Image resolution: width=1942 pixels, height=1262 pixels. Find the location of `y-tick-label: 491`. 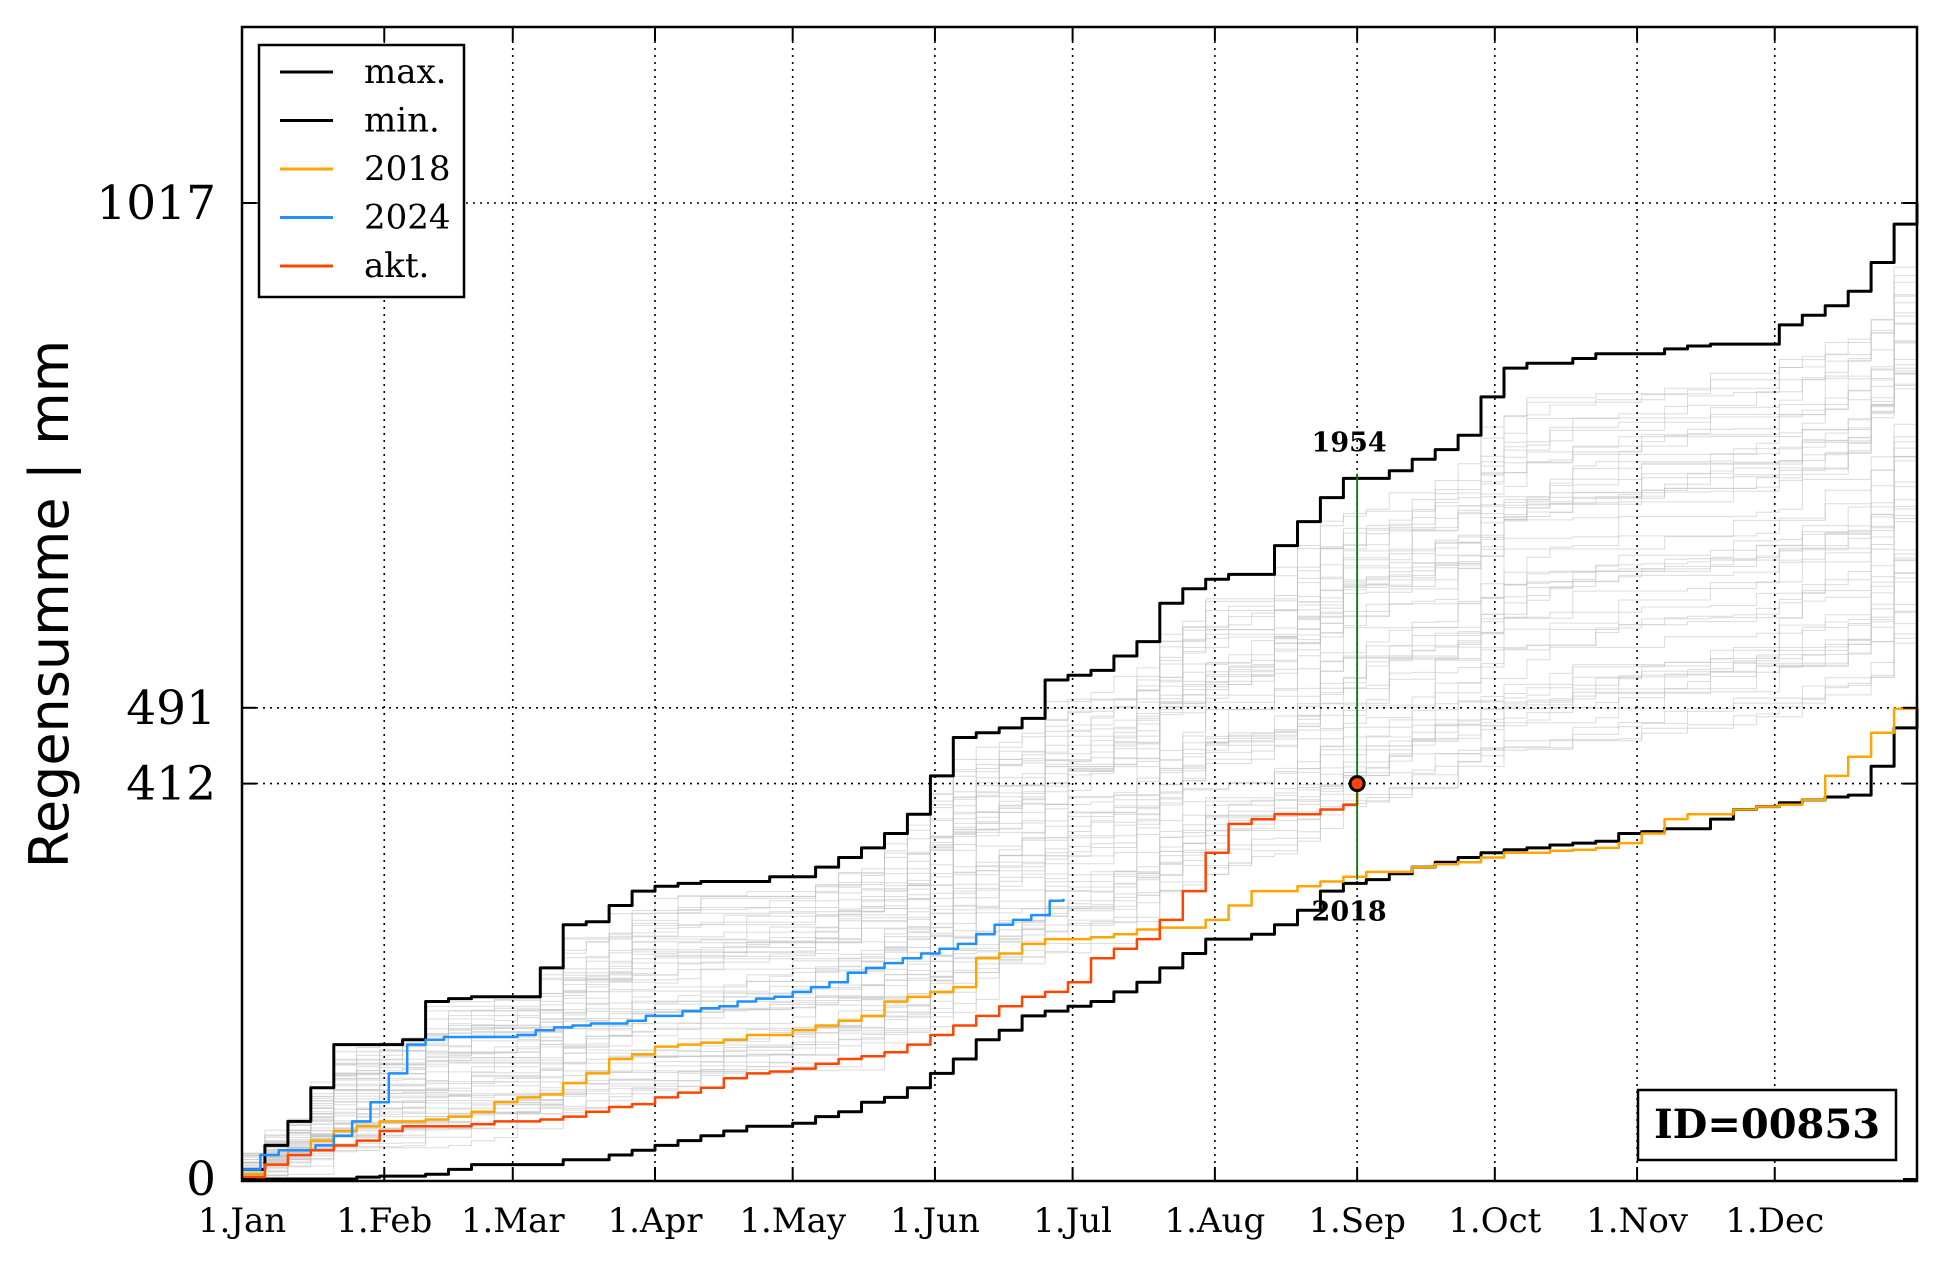

y-tick-label: 491 is located at coordinates (171, 708).